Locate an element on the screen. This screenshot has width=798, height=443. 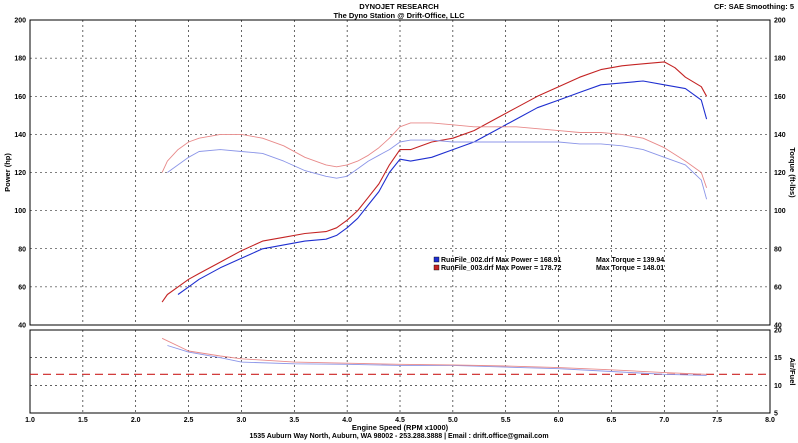
x-tick-label: 3.5 is located at coordinates (294, 420).